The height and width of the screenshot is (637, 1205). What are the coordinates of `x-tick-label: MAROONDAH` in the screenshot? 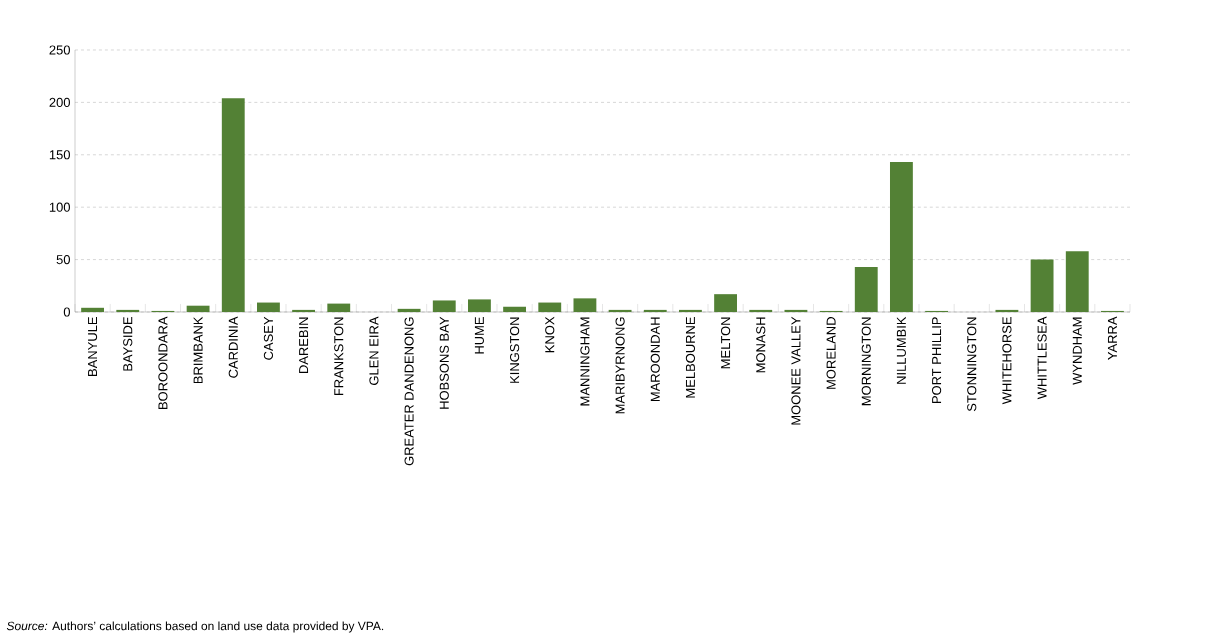 It's located at (655, 359).